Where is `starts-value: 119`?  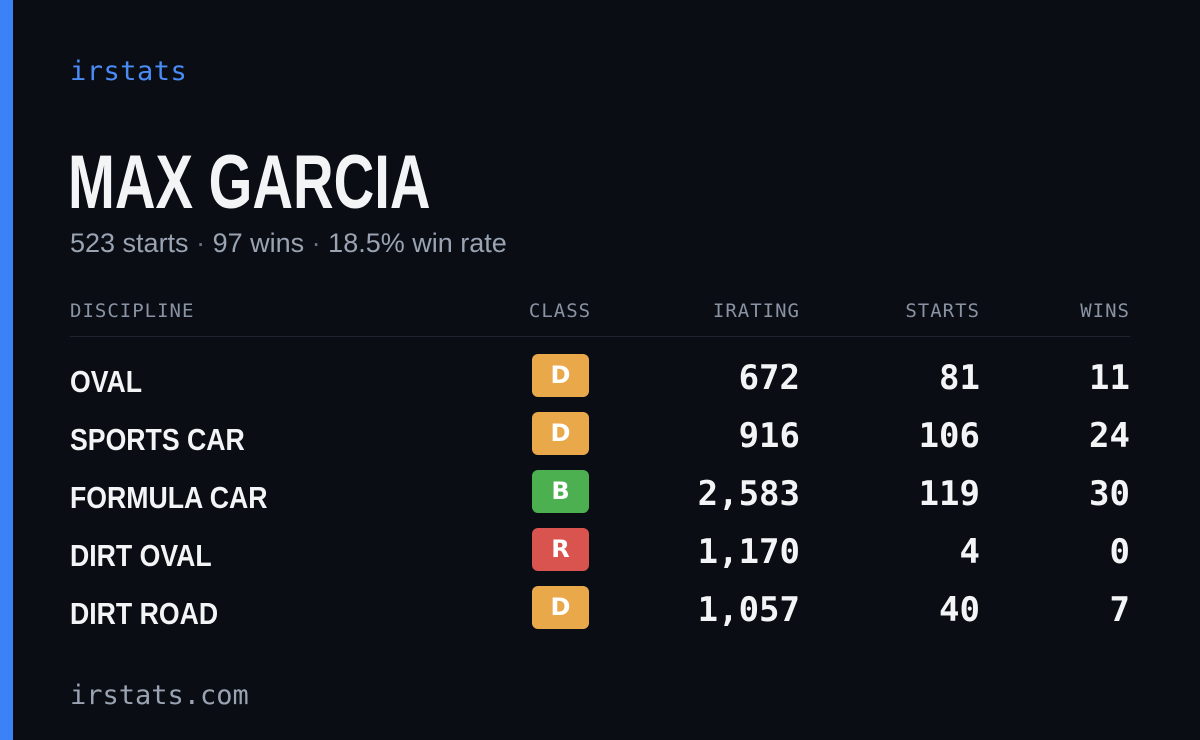 starts-value: 119 is located at coordinates (949, 494).